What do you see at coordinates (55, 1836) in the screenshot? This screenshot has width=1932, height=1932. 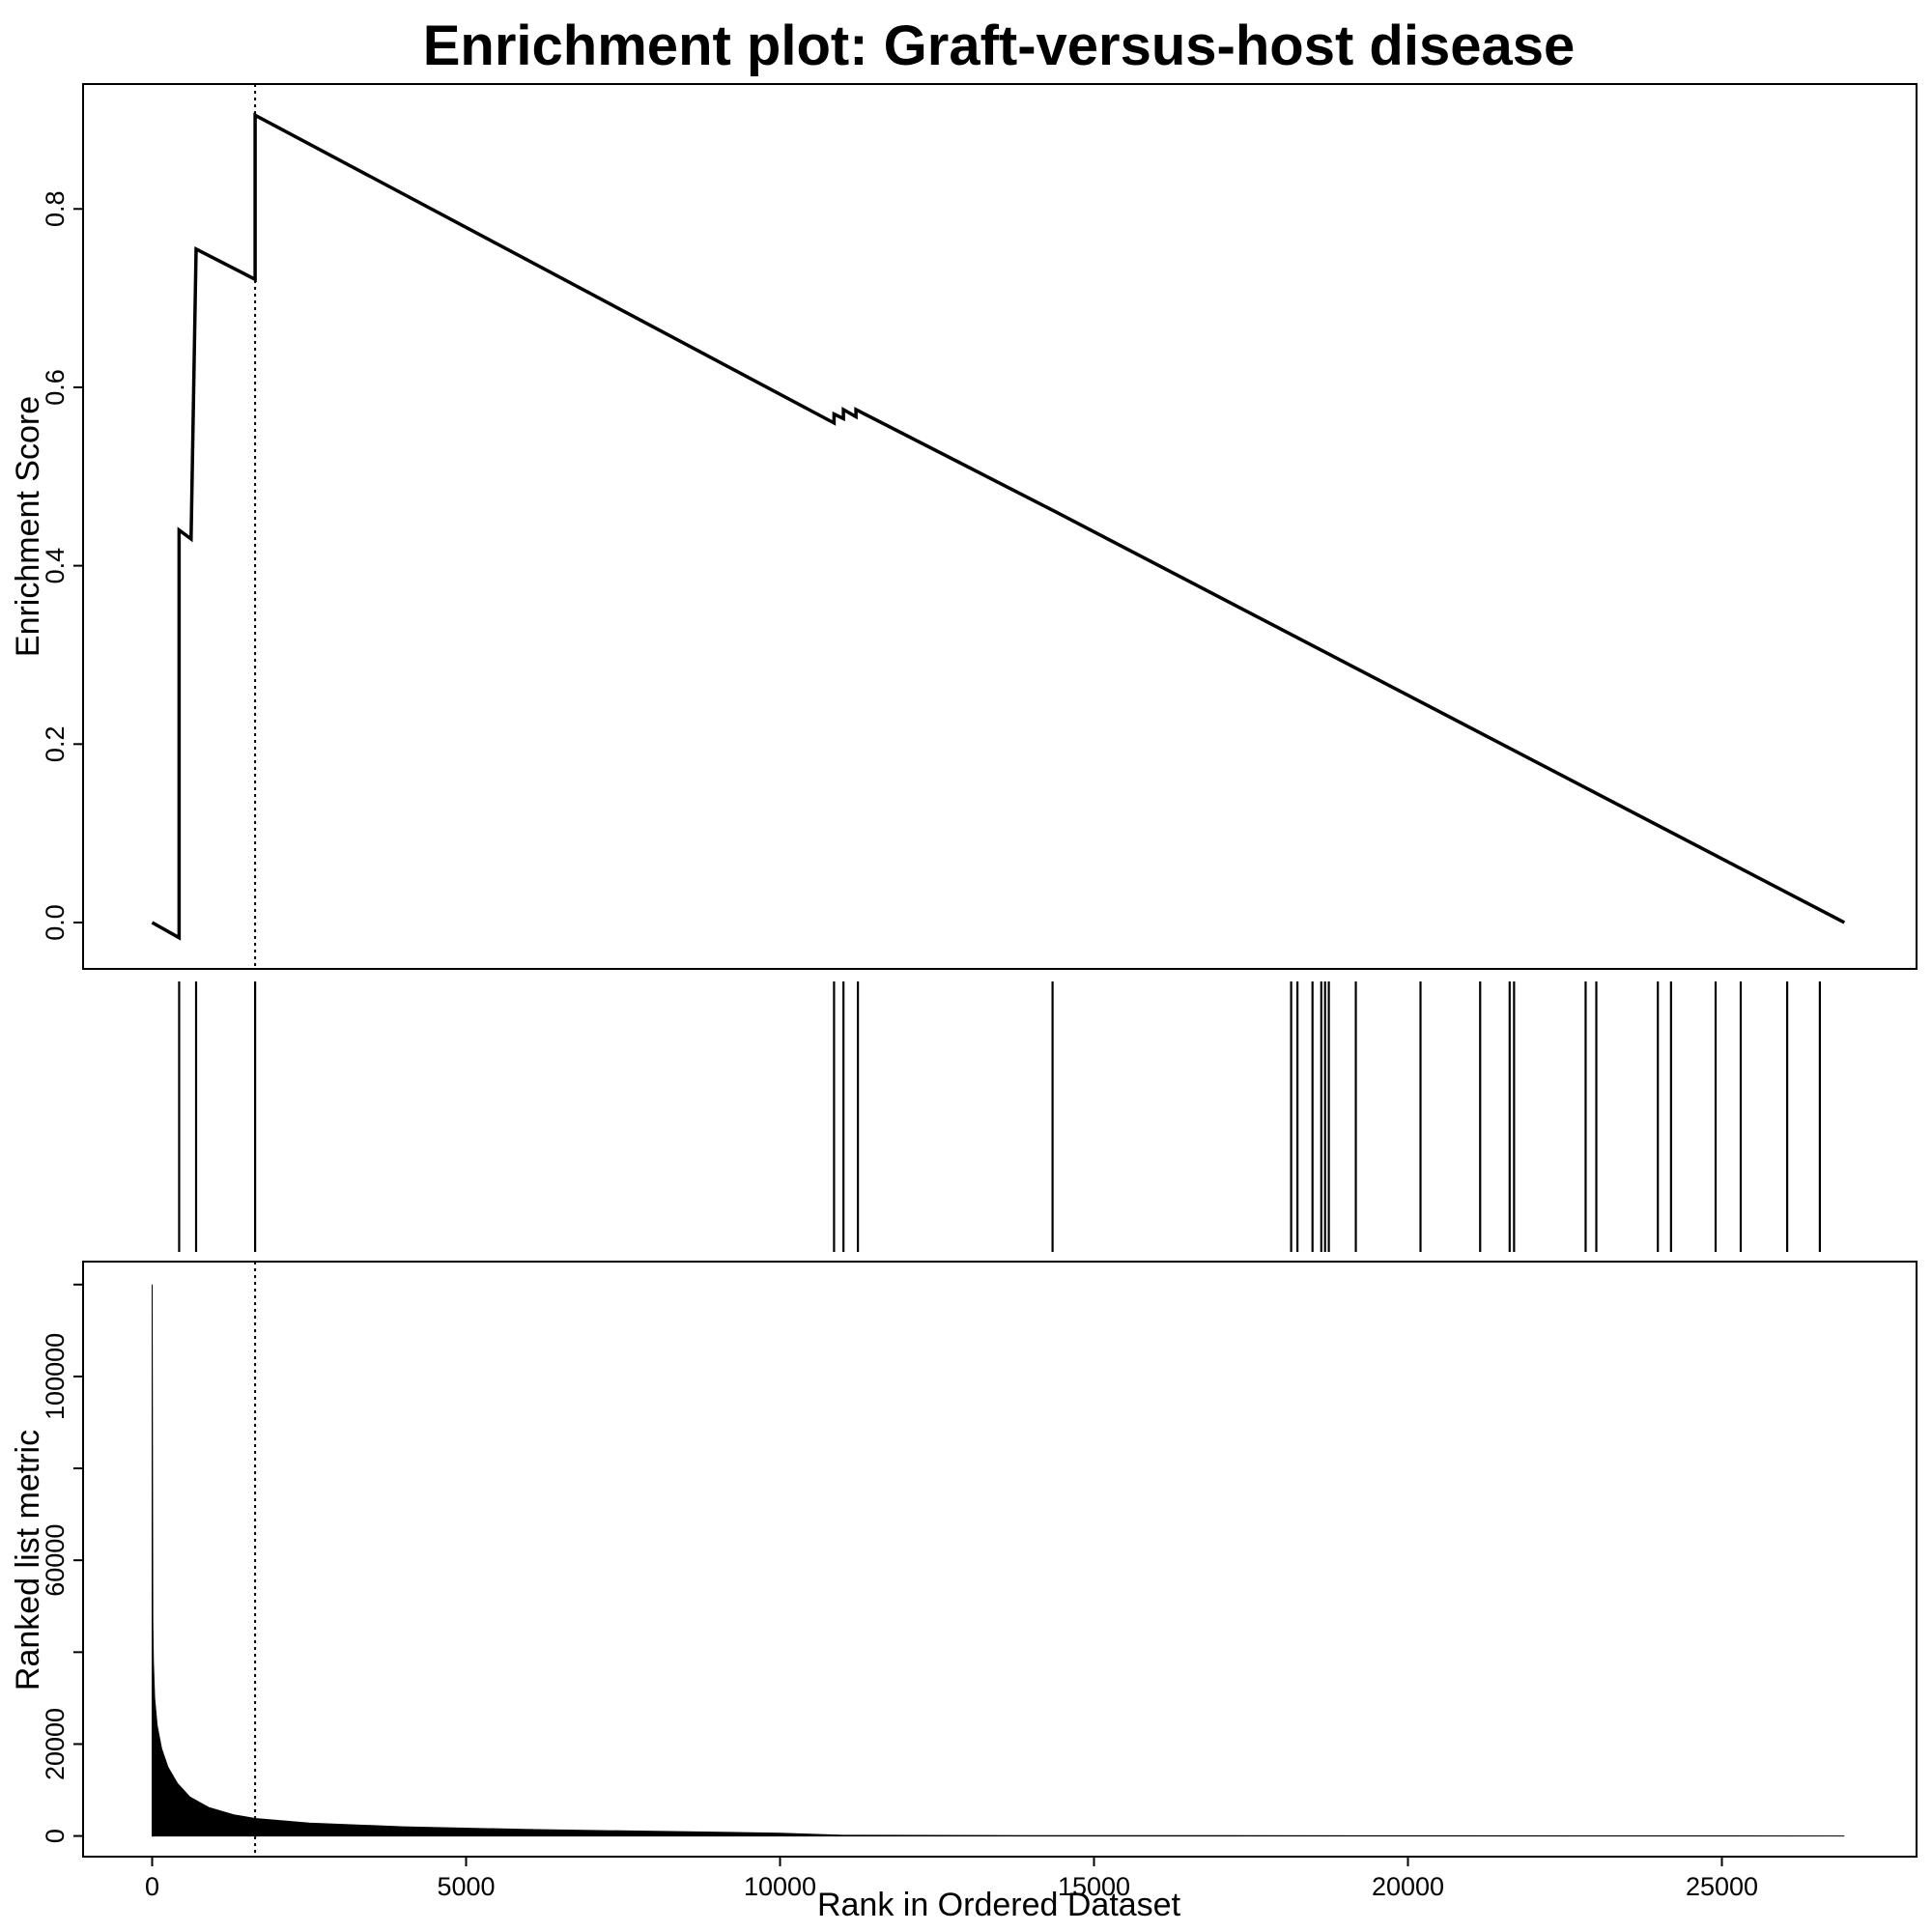 I see `rl-y-tick-label: 0` at bounding box center [55, 1836].